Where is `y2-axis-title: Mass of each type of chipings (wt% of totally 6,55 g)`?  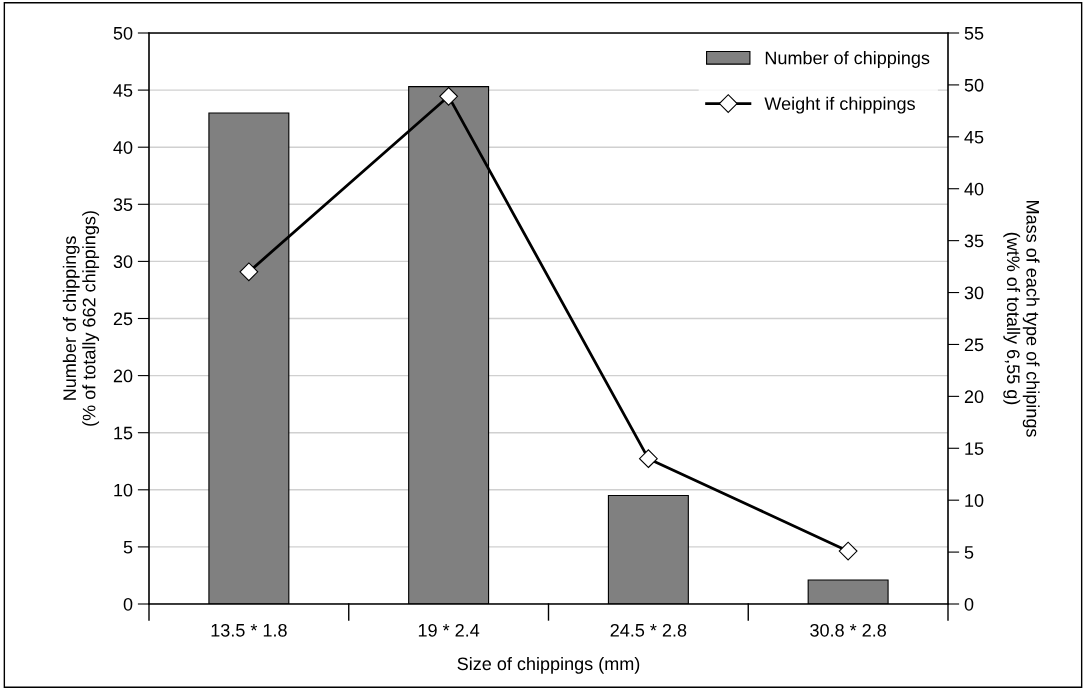
y2-axis-title: Mass of each type of chipings (wt% of totally 6,55 g) is located at coordinates (1021, 319).